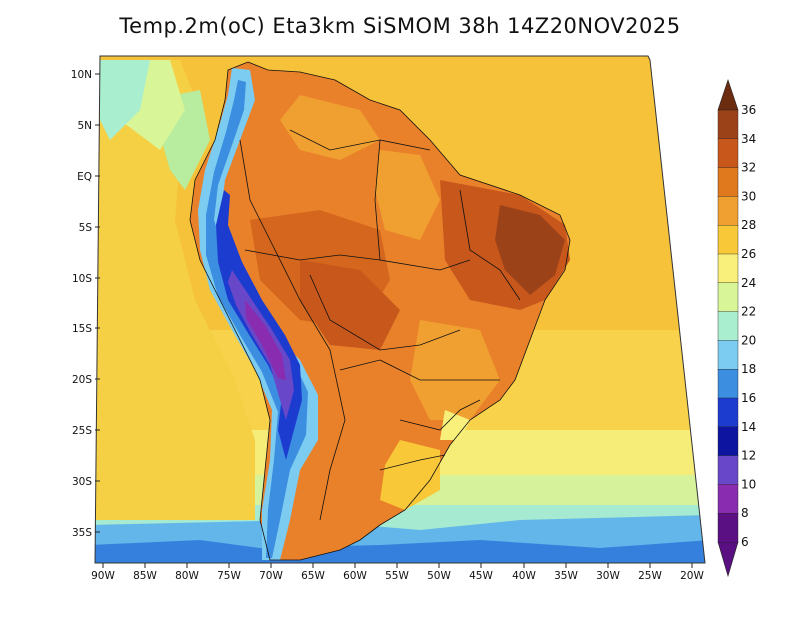 The height and width of the screenshot is (618, 800). What do you see at coordinates (397, 576) in the screenshot?
I see `svg-text: 55W` at bounding box center [397, 576].